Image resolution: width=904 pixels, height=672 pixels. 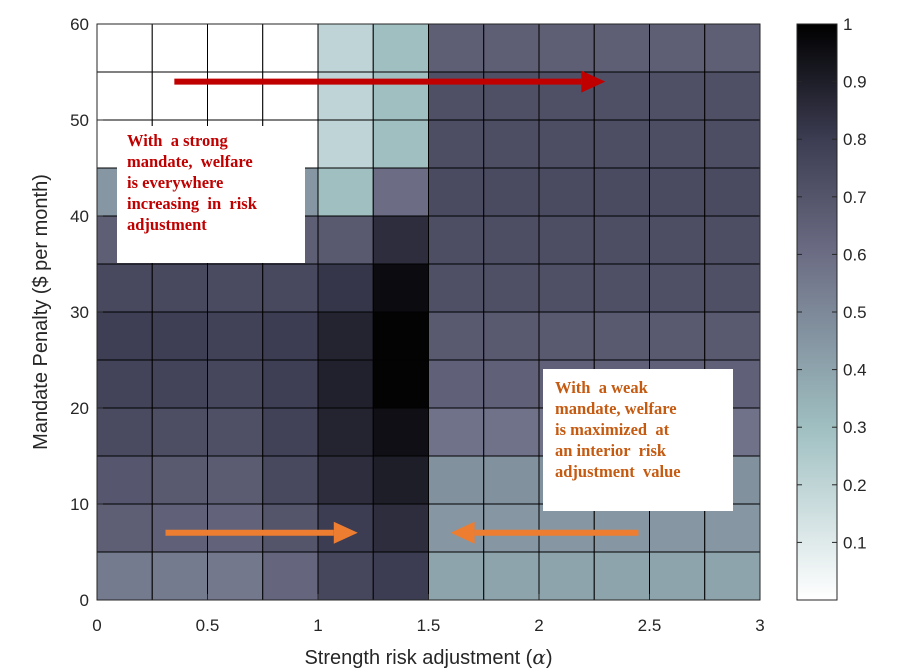 I want to click on y-tick-label: 10, so click(x=79, y=504).